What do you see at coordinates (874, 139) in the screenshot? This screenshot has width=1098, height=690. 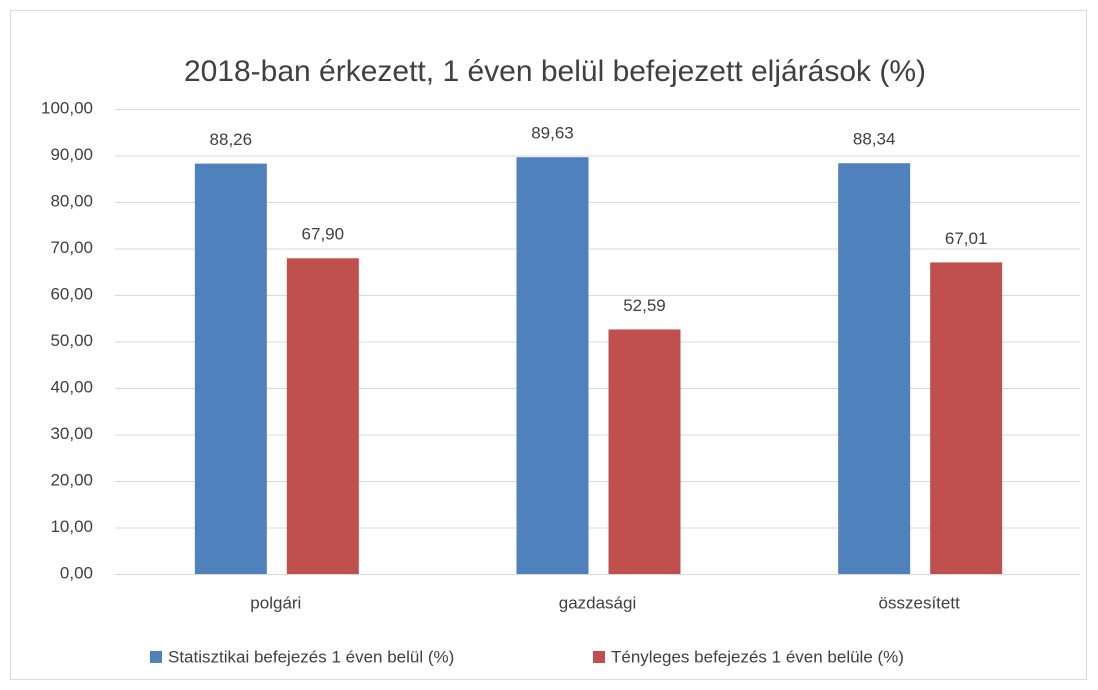 I see `data-label: 88,34` at bounding box center [874, 139].